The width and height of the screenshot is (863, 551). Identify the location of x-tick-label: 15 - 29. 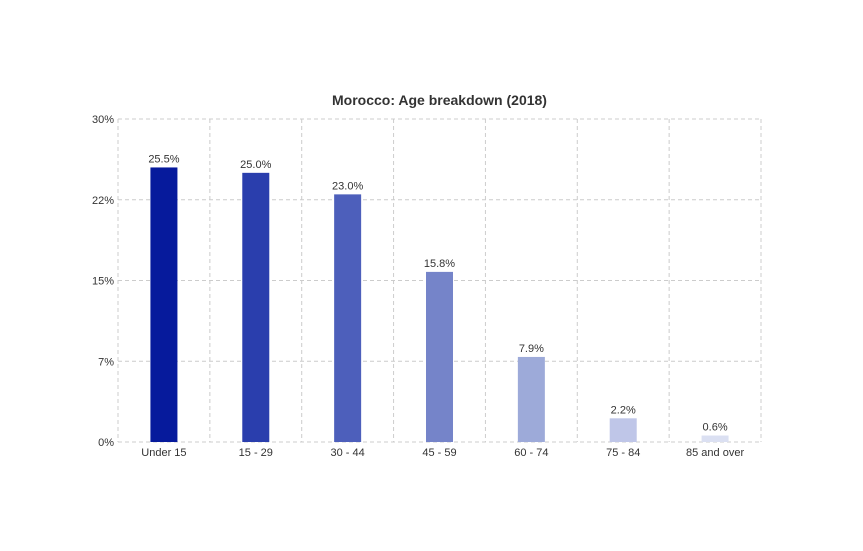
(256, 453).